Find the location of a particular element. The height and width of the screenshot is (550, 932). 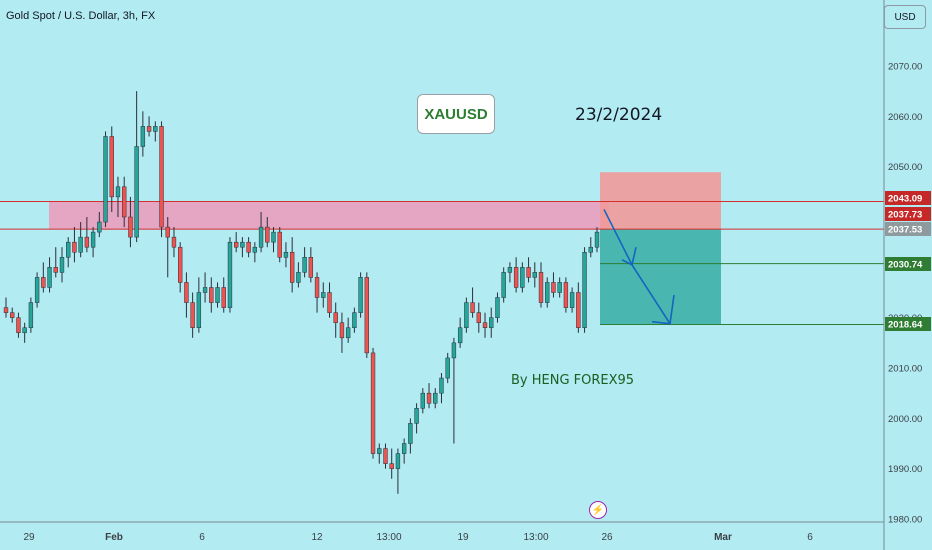

y-tick-label: 1990.00 is located at coordinates (905, 469).